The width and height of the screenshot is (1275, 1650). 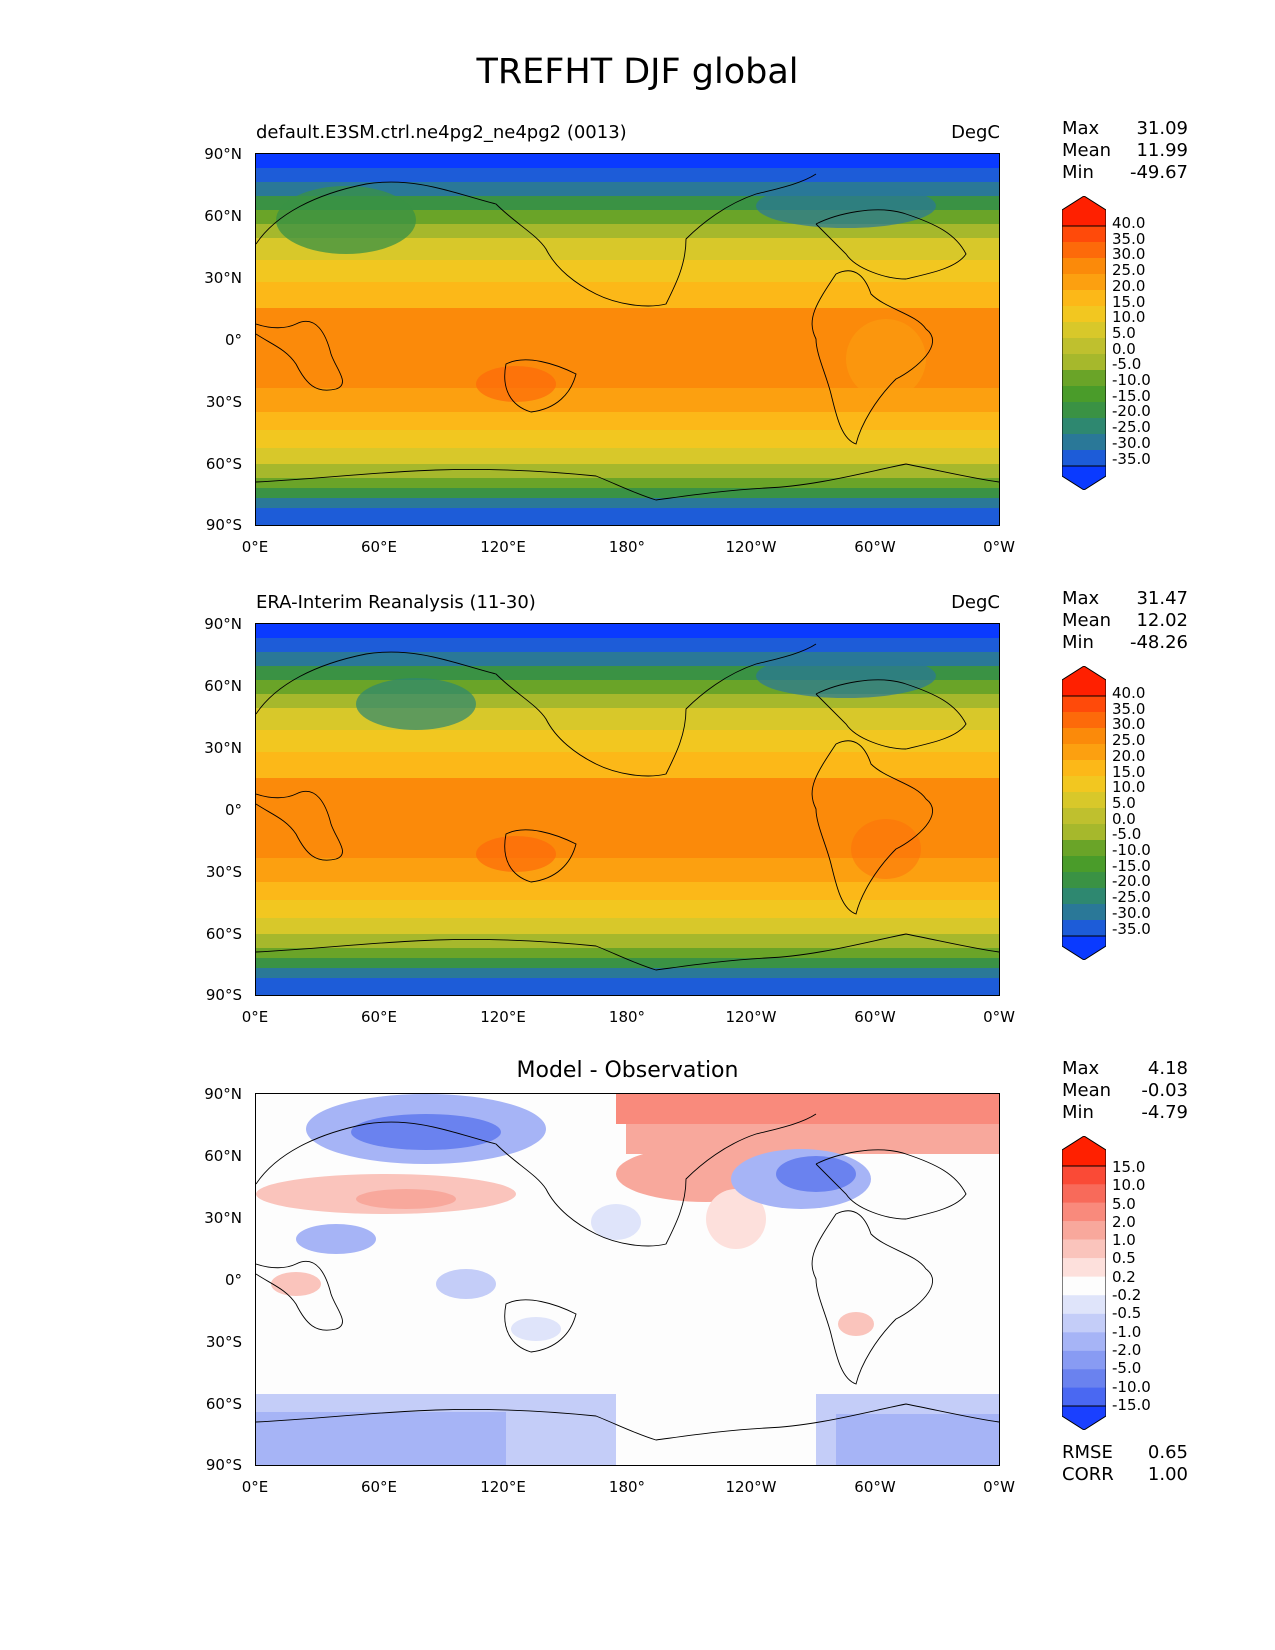 What do you see at coordinates (1162, 598) in the screenshot?
I see `stat-value: 31.47` at bounding box center [1162, 598].